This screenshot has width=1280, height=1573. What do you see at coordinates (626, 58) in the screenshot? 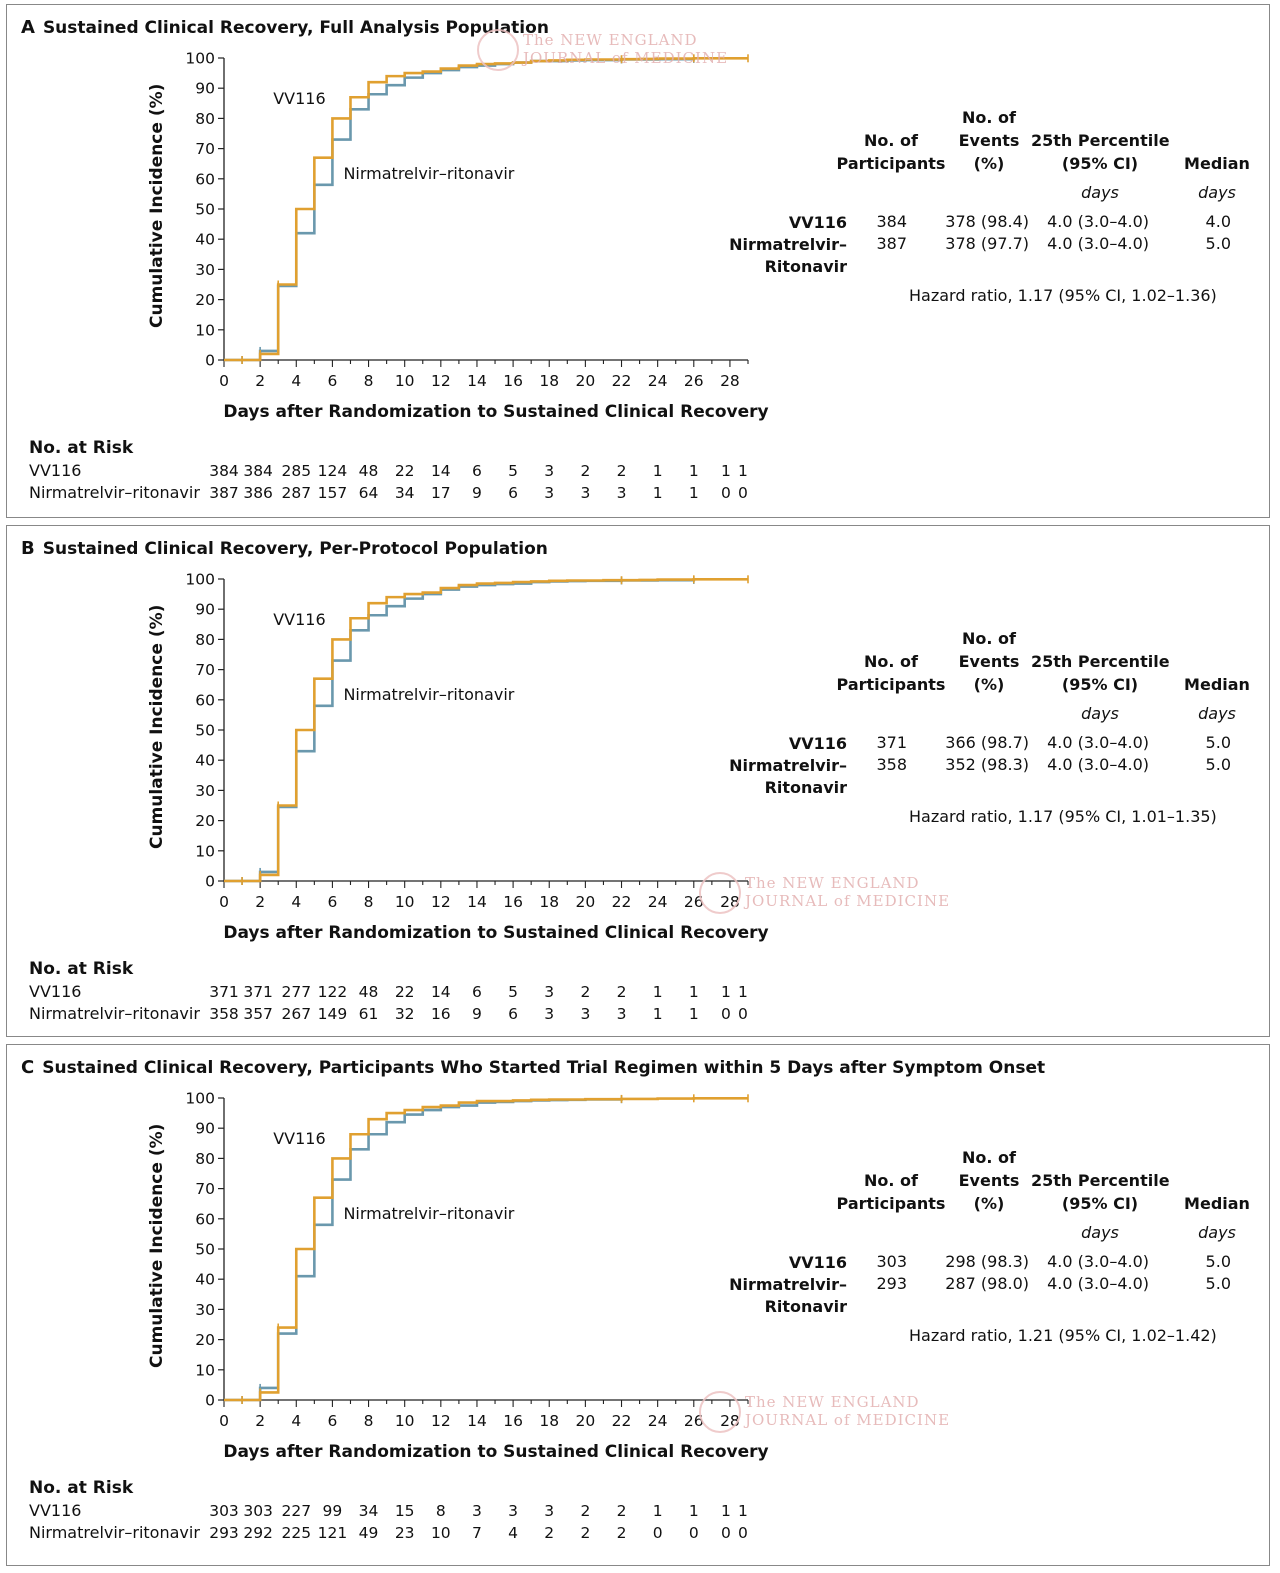
I see `watermark-line2: JOURNAL of MEDICINE` at bounding box center [626, 58].